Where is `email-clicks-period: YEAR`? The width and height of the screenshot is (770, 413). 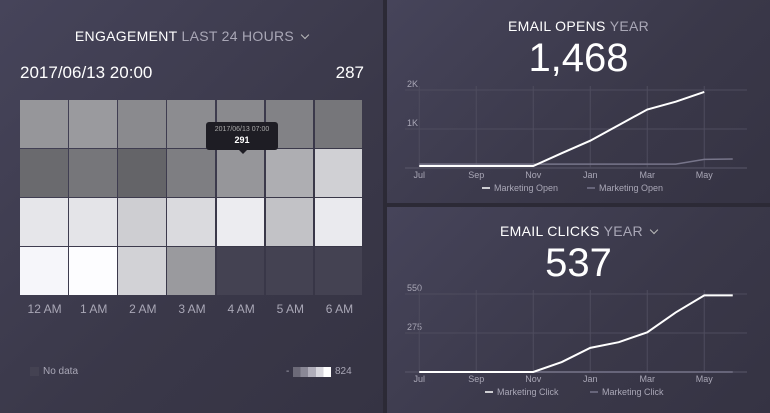
email-clicks-period: YEAR is located at coordinates (623, 231).